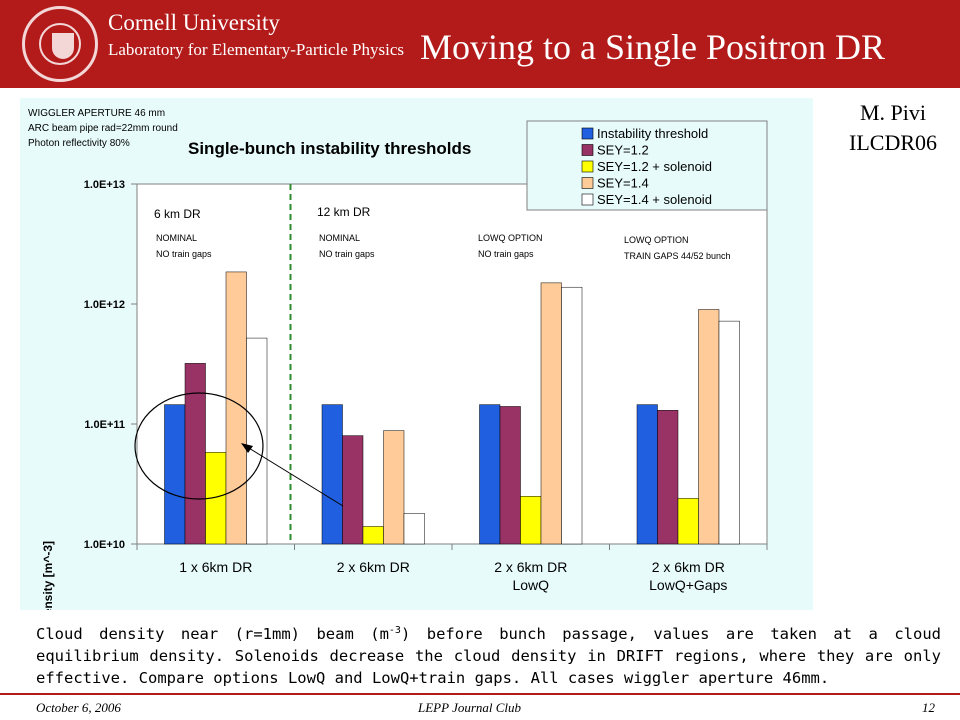 The image size is (960, 720). I want to click on y-tick-label: 1.0E+13, so click(104, 185).